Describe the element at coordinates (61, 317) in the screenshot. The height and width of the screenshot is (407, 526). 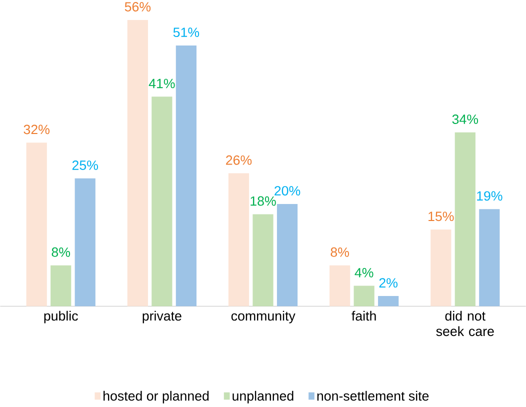
I see `x-tick-label: public` at that location.